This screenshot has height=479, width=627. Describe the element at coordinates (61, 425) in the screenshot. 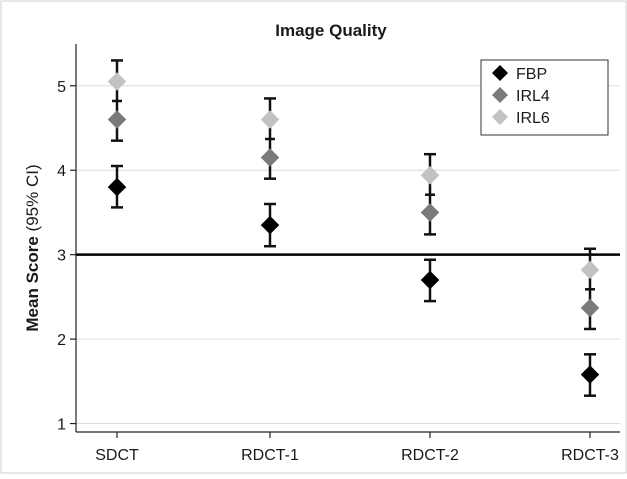

I see `y-tick-label: 1` at that location.